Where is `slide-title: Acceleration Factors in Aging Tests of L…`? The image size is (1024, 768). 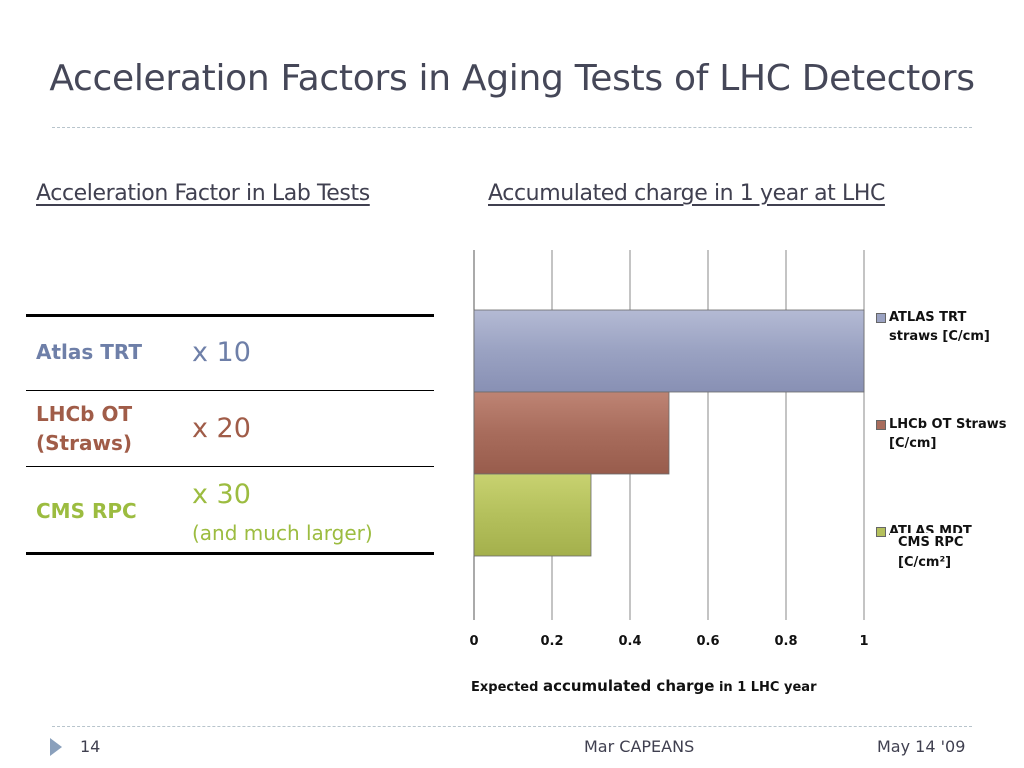 slide-title: Acceleration Factors in Aging Tests of L… is located at coordinates (512, 78).